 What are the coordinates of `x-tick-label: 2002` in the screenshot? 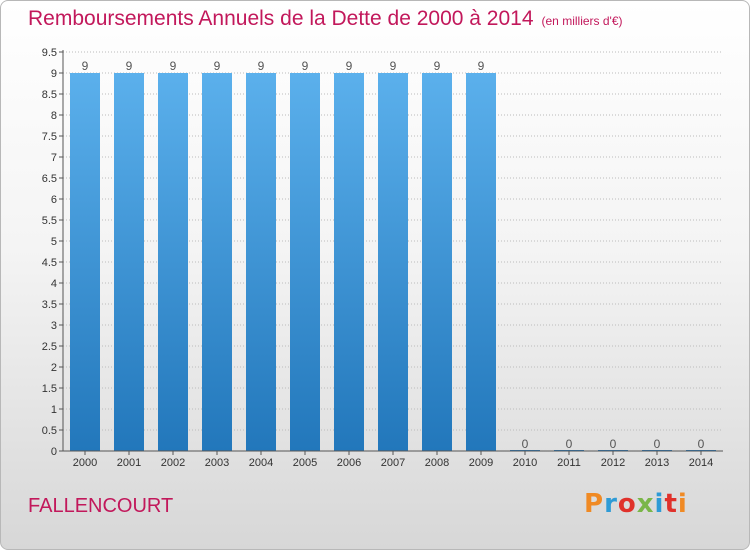 It's located at (173, 463).